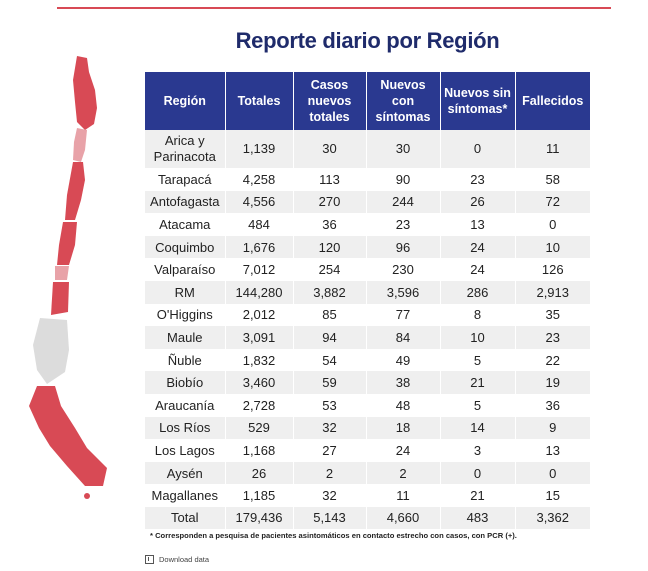 This screenshot has width=648, height=571. What do you see at coordinates (403, 149) in the screenshot?
I see `cell-con: 30` at bounding box center [403, 149].